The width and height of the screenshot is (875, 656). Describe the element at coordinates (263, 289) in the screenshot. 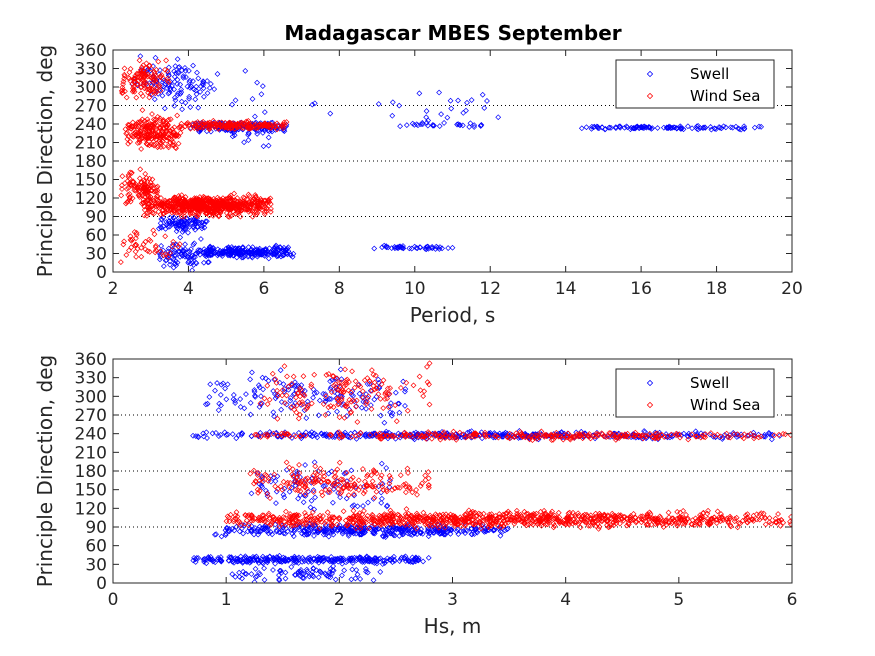

I see `x-tick-label: 6` at that location.